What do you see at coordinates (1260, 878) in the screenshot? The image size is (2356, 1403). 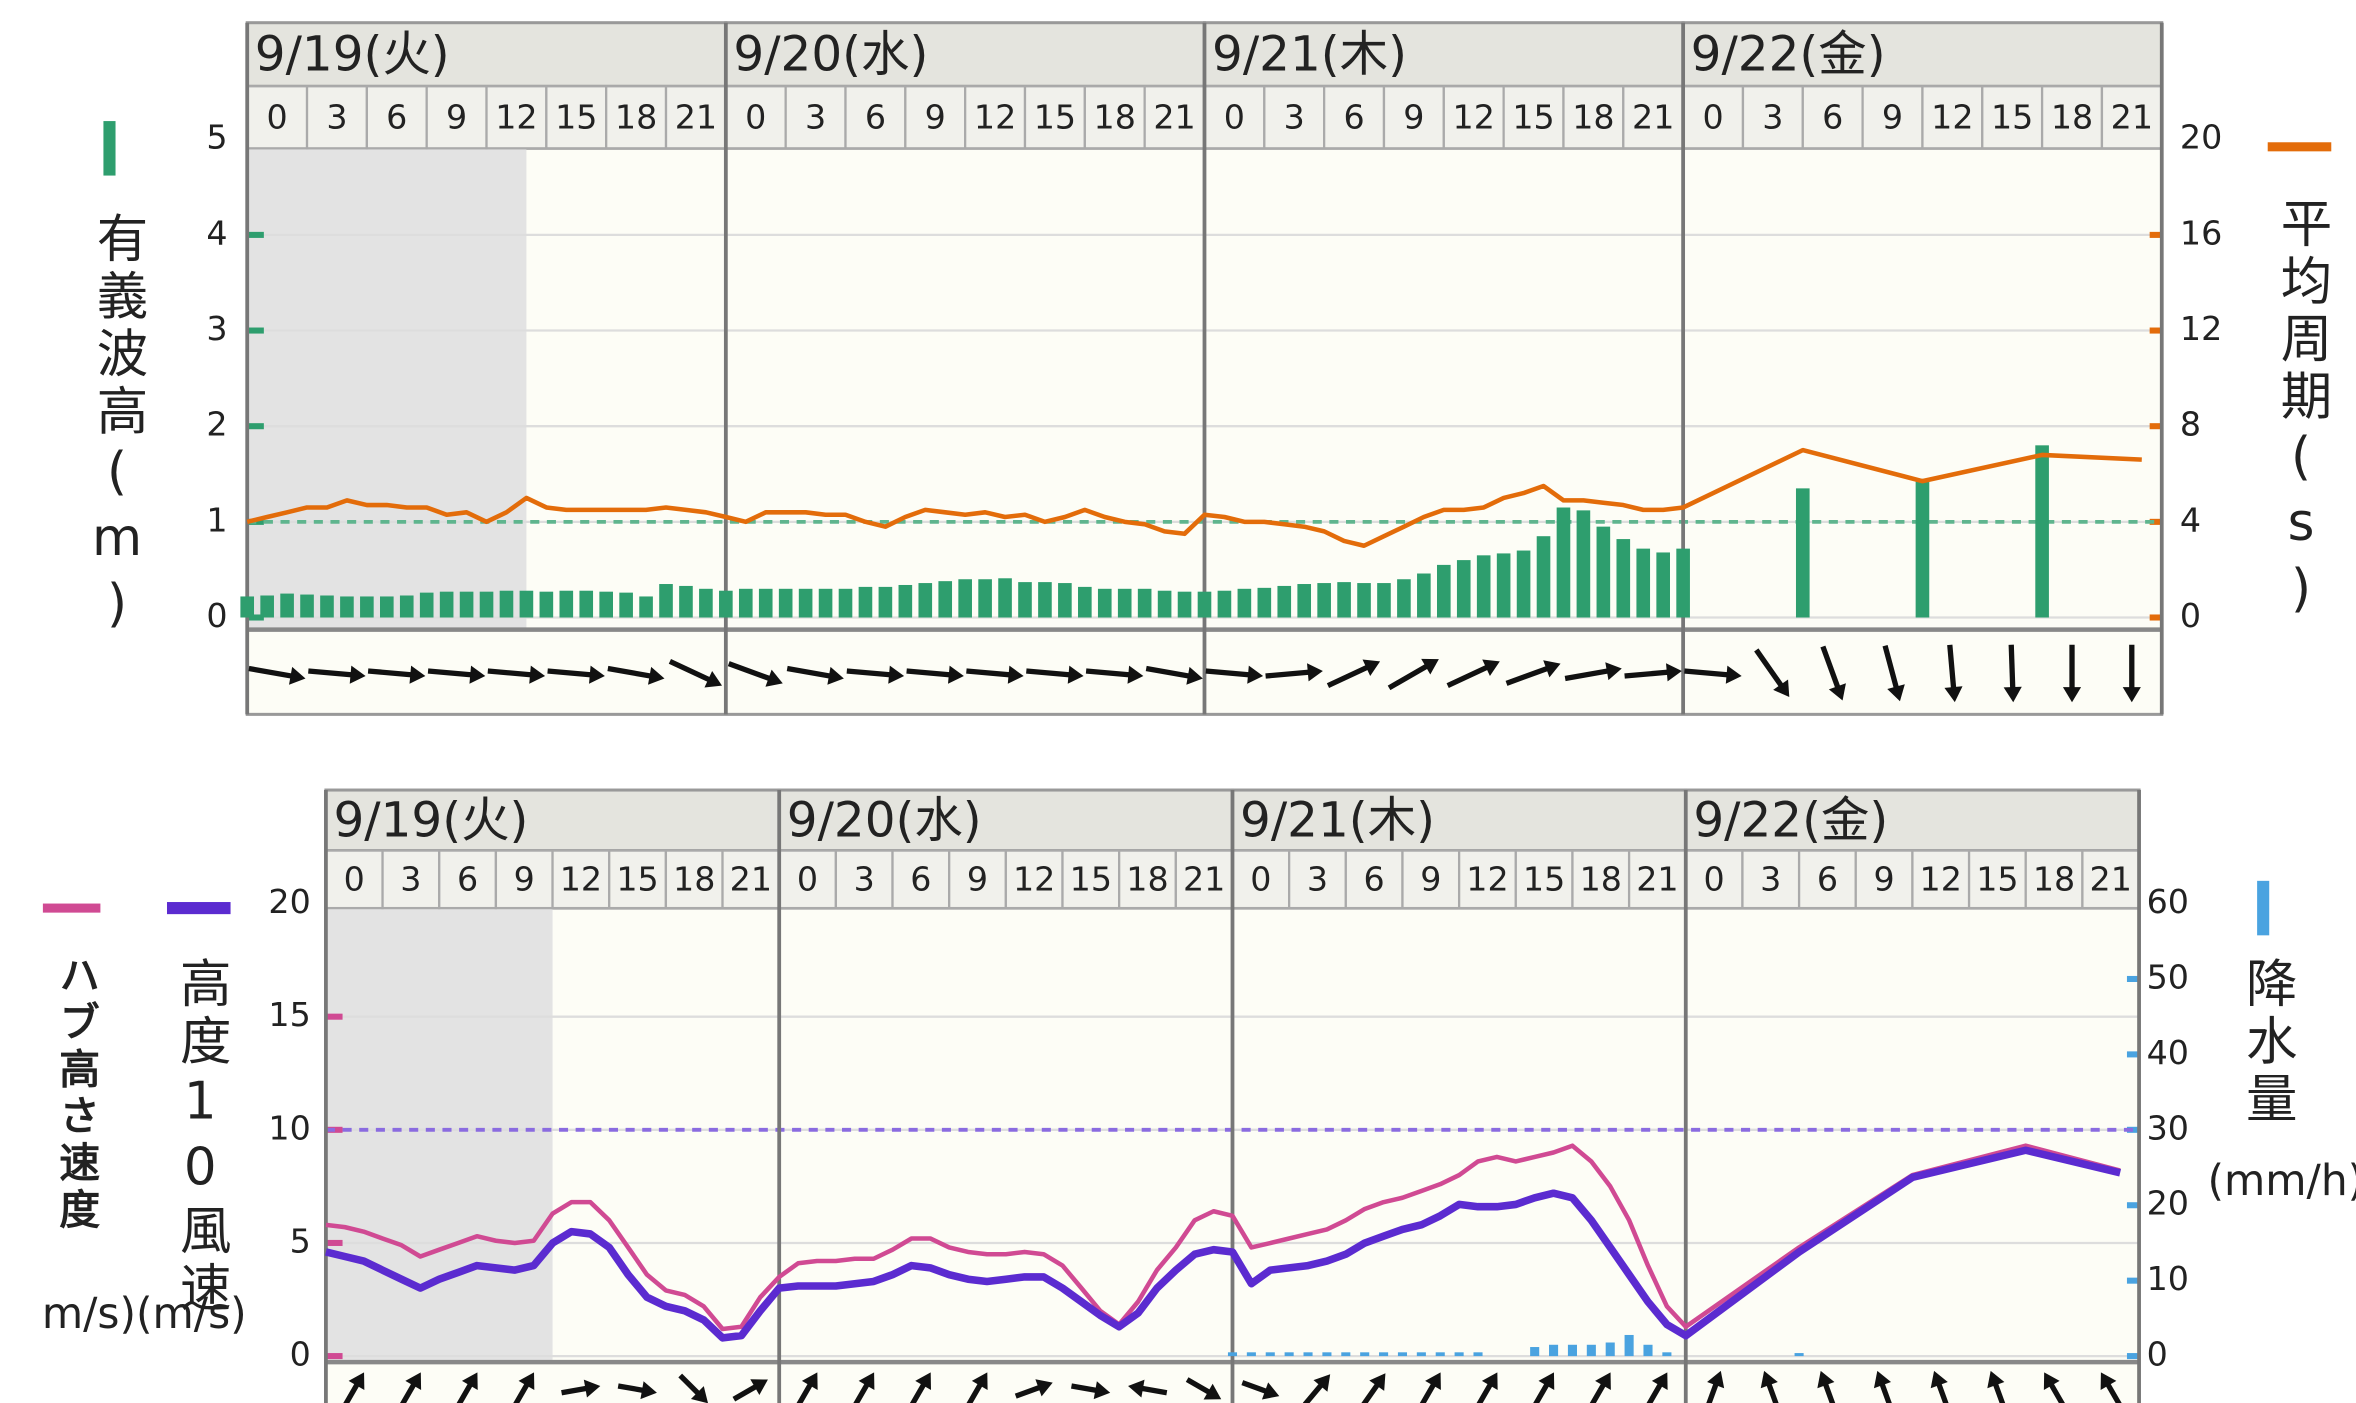 I see `hour-label: 0` at bounding box center [1260, 878].